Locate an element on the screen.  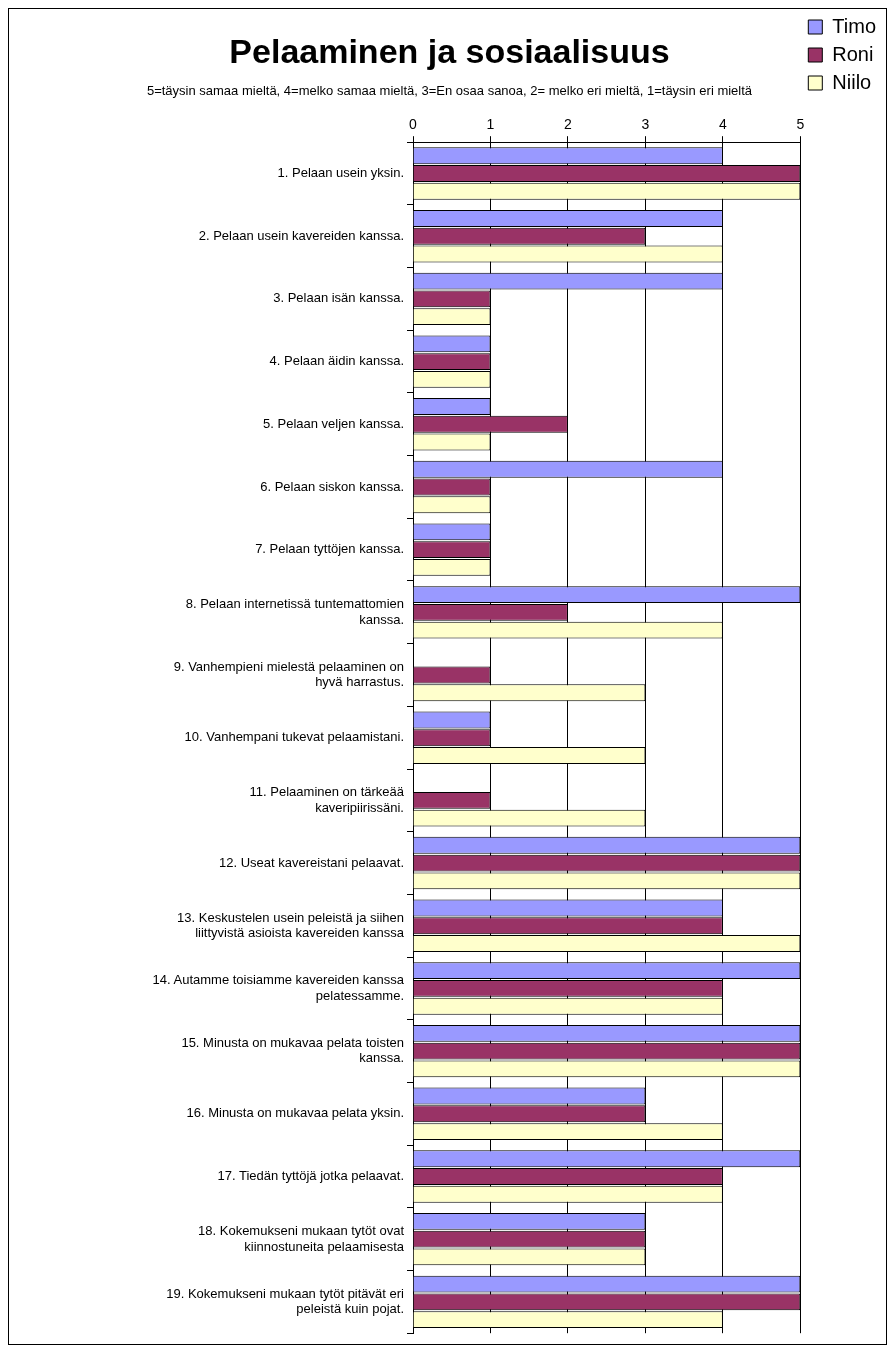
y-tick-label: 7. Pelaan tyttöjen kanssa. is located at coordinates (329, 549).